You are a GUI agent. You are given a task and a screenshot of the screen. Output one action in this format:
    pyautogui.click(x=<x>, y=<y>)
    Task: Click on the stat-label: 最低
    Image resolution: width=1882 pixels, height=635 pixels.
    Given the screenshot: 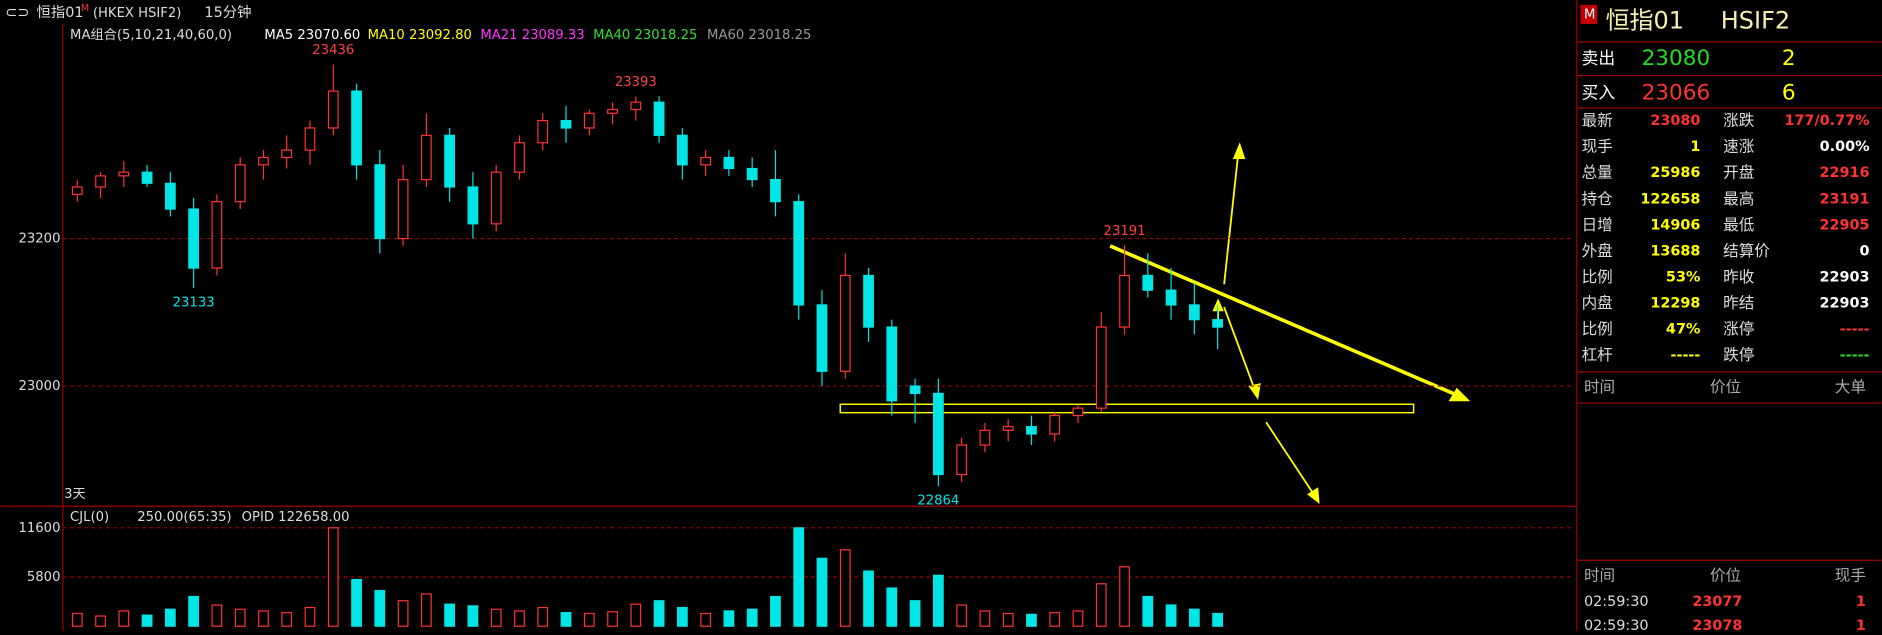 What is the action you would take?
    pyautogui.click(x=1739, y=225)
    